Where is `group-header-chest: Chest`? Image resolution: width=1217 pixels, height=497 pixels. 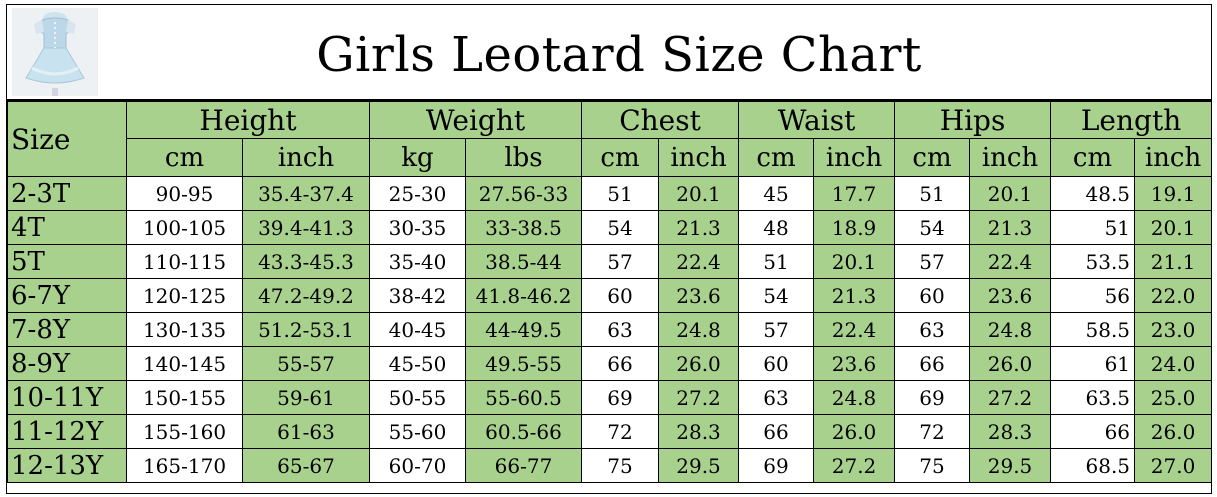
group-header-chest: Chest is located at coordinates (660, 120).